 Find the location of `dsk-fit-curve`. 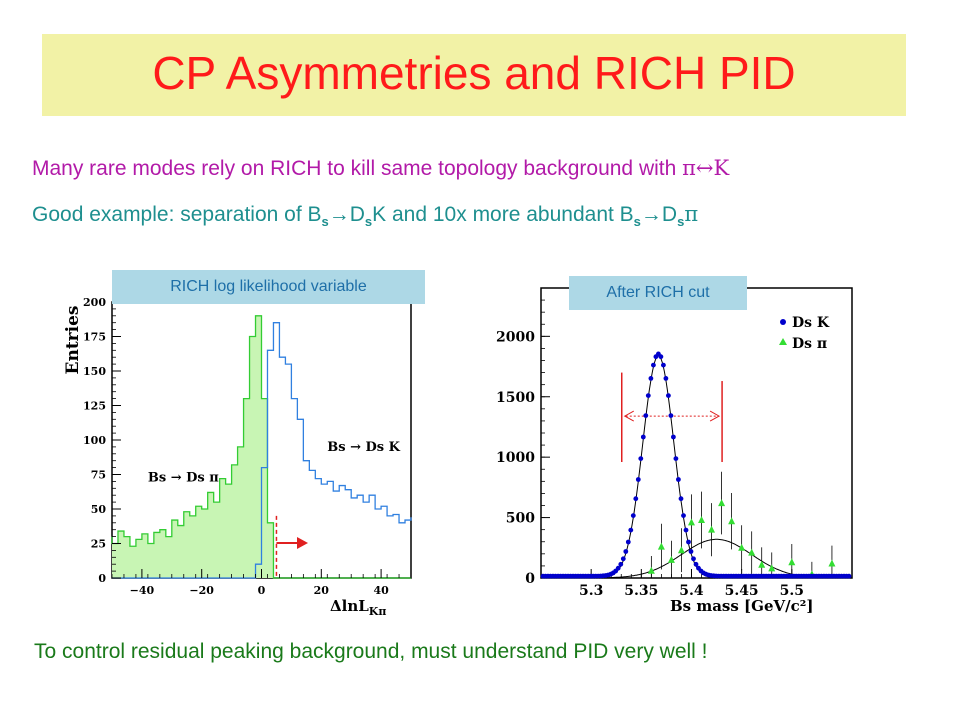

dsk-fit-curve is located at coordinates (696, 467).